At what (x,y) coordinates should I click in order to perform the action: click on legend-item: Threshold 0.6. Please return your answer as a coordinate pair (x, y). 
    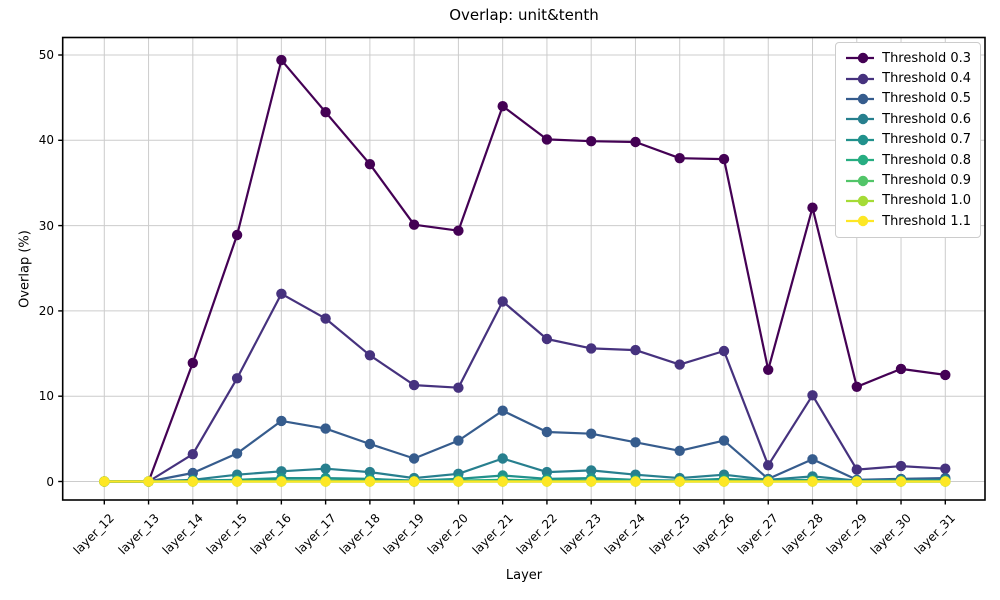
    Looking at the image, I should click on (908, 119).